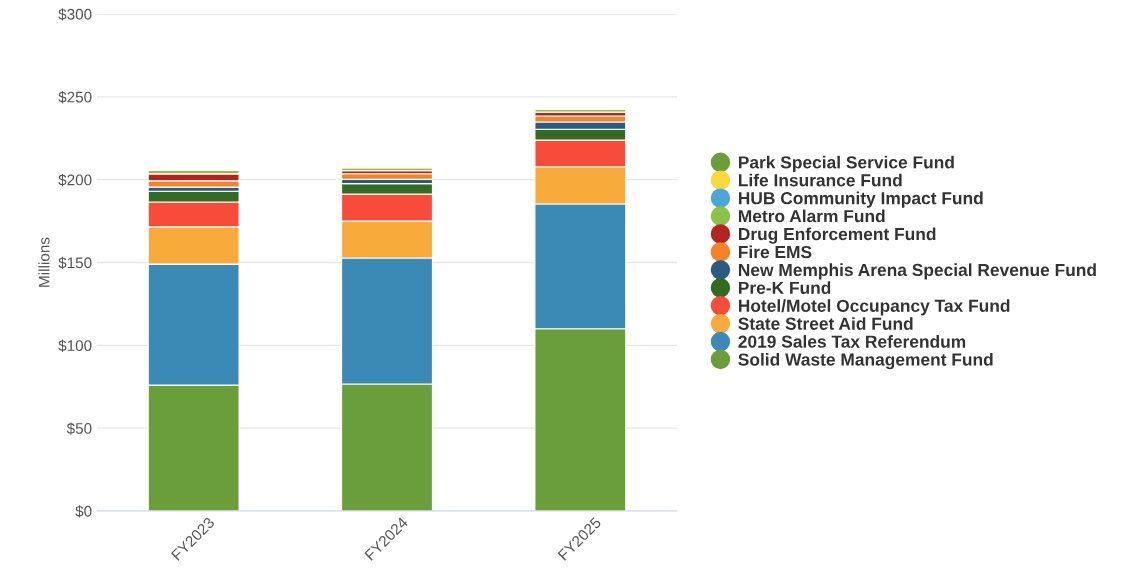  I want to click on y-tick-label: $250, so click(75, 97).